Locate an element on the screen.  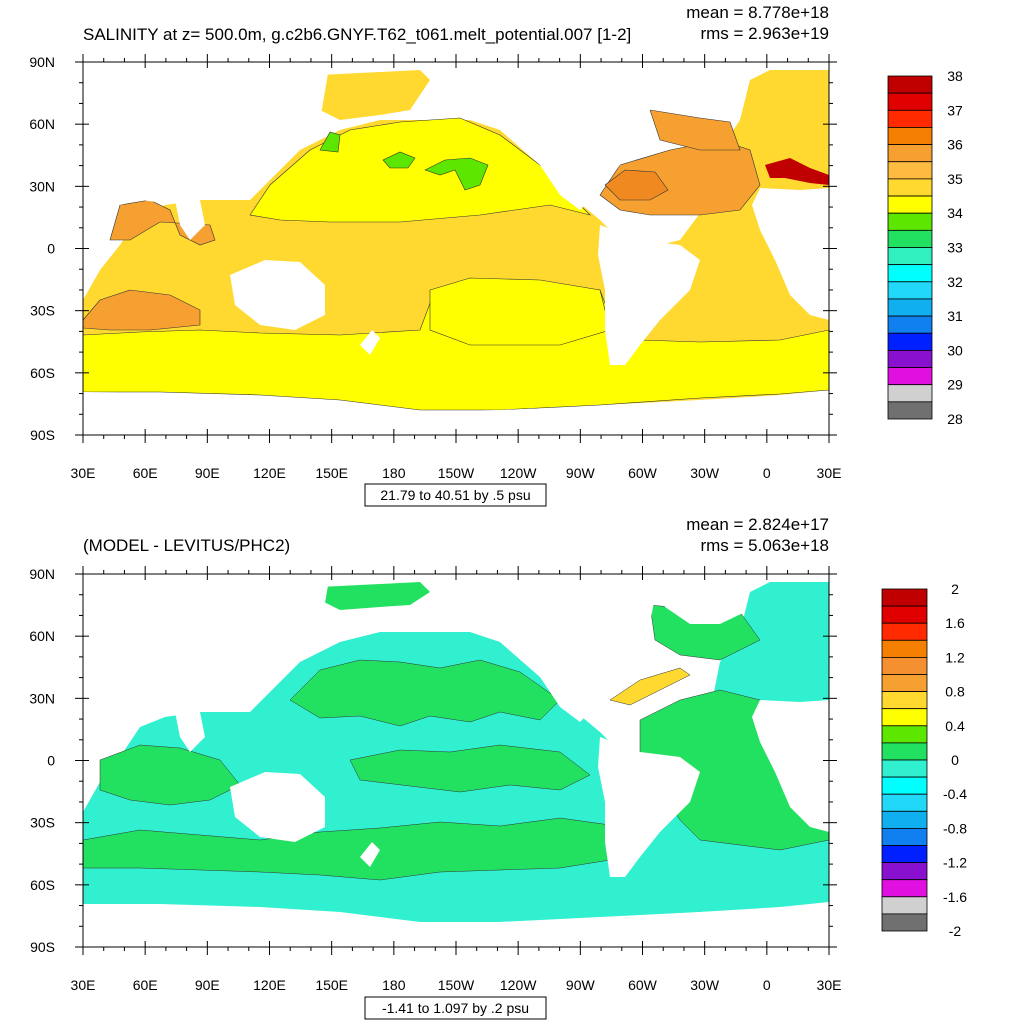
difference-colorbar-label: 0.8 is located at coordinates (955, 692).